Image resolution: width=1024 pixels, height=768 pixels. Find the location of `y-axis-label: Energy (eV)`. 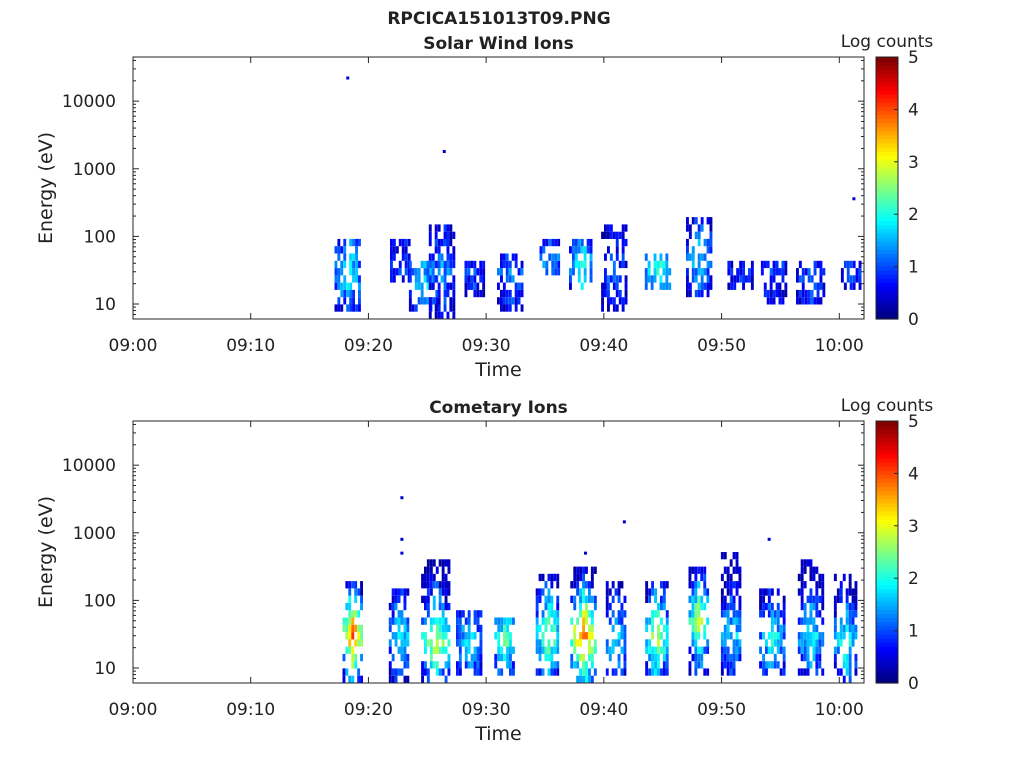

y-axis-label: Energy (eV) is located at coordinates (46, 552).